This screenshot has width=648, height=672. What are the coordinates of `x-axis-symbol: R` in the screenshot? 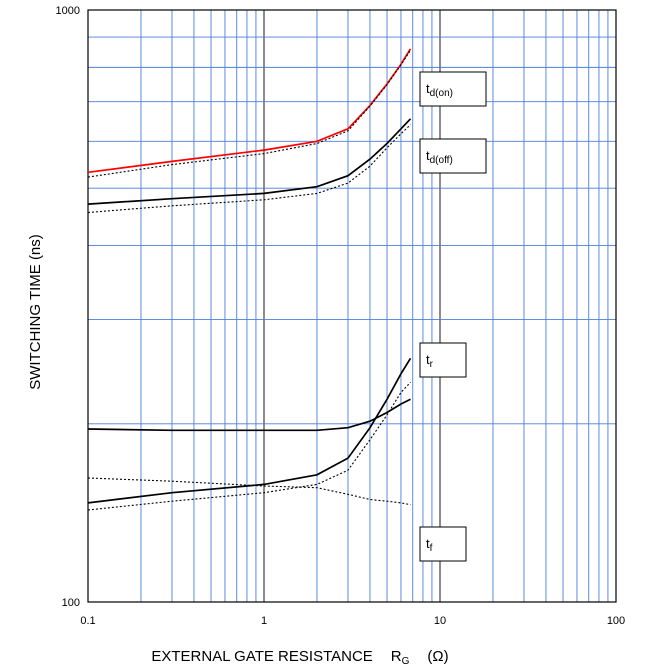 It's located at (396, 656).